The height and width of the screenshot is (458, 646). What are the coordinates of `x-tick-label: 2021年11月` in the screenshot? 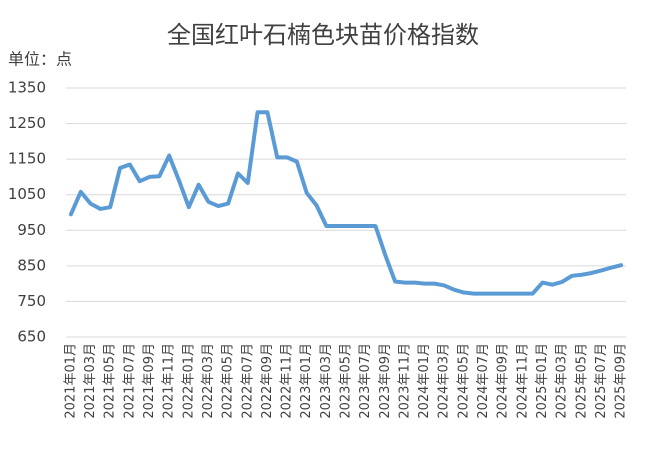 It's located at (169, 381).